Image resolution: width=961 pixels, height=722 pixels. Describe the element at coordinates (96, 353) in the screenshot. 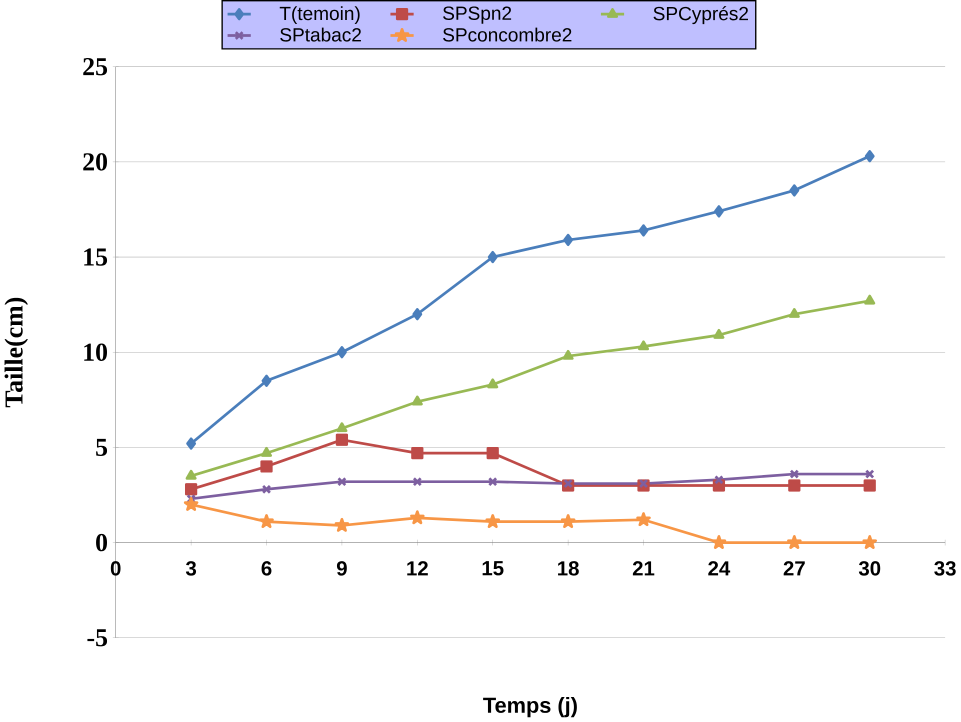

I see `y-tick-label: 10` at that location.